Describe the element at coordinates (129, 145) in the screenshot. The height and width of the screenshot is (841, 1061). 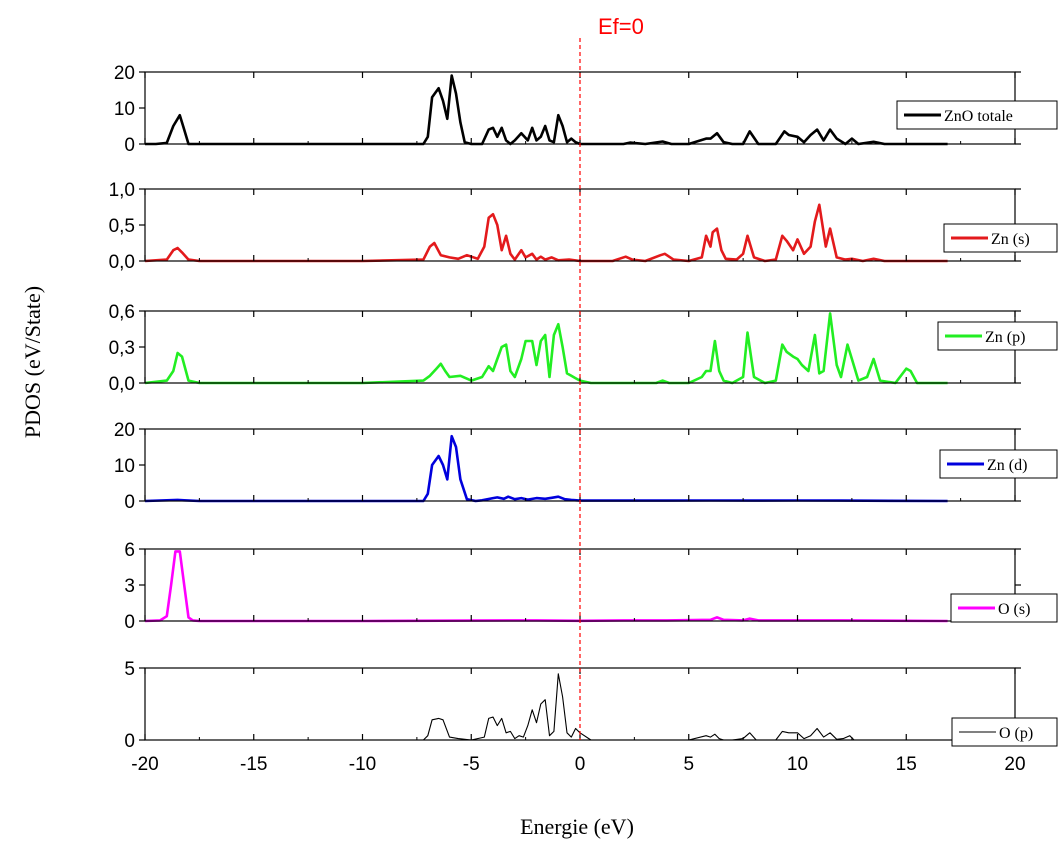
I see `y-tick-label-panel-1: 0` at that location.